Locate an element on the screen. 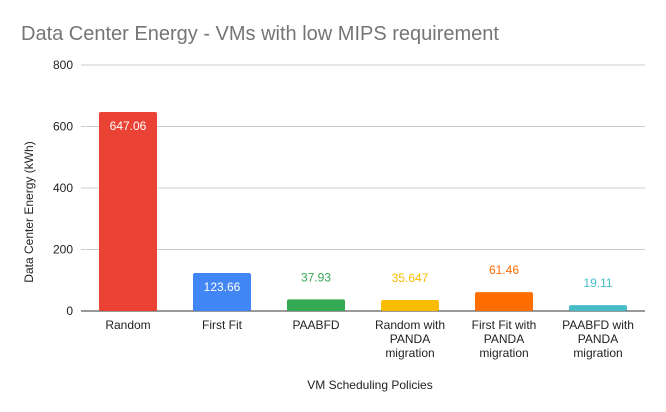 This screenshot has height=412, width=666. x-axis-label: VM Scheduling Policies is located at coordinates (369, 385).